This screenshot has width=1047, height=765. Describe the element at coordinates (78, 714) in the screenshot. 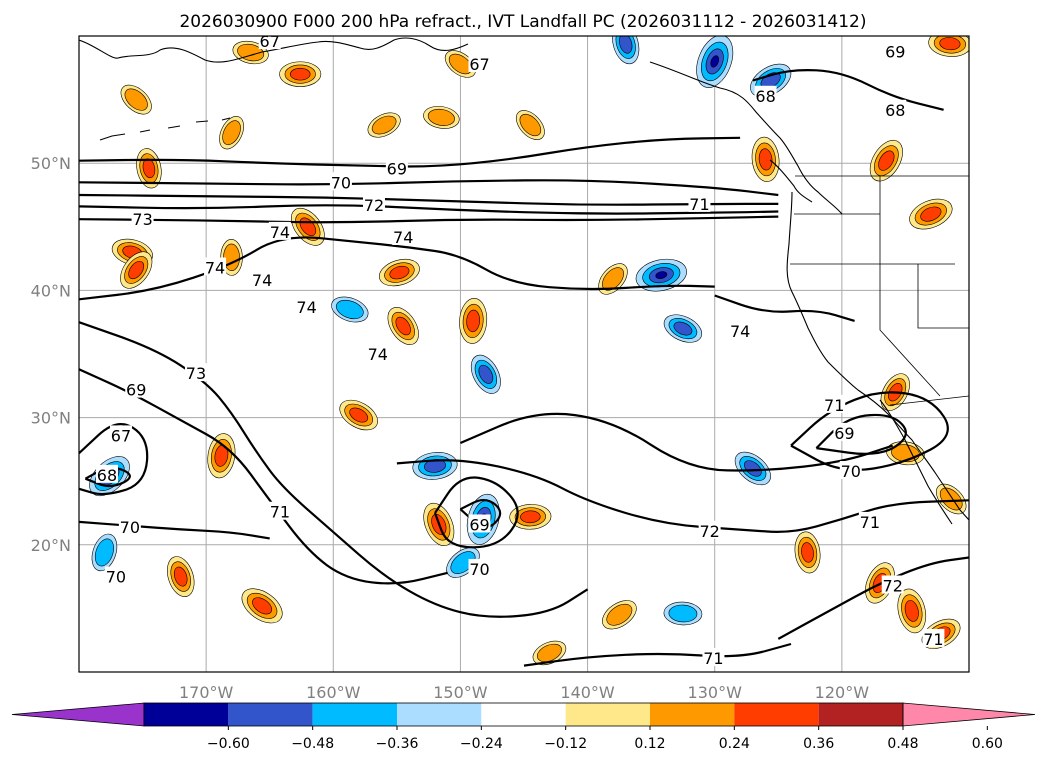

I see `colorbar-extend-low` at that location.